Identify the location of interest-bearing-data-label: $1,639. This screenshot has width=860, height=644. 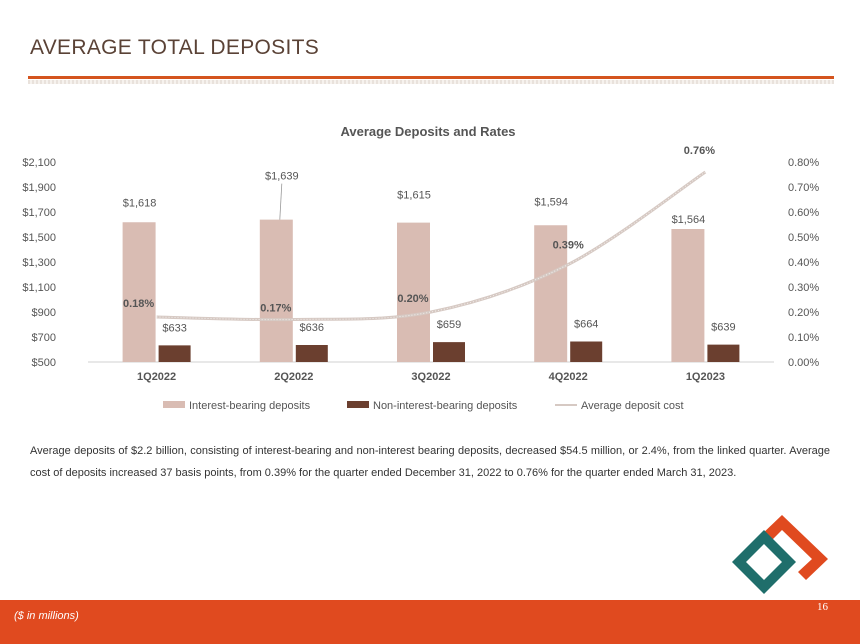
(282, 177).